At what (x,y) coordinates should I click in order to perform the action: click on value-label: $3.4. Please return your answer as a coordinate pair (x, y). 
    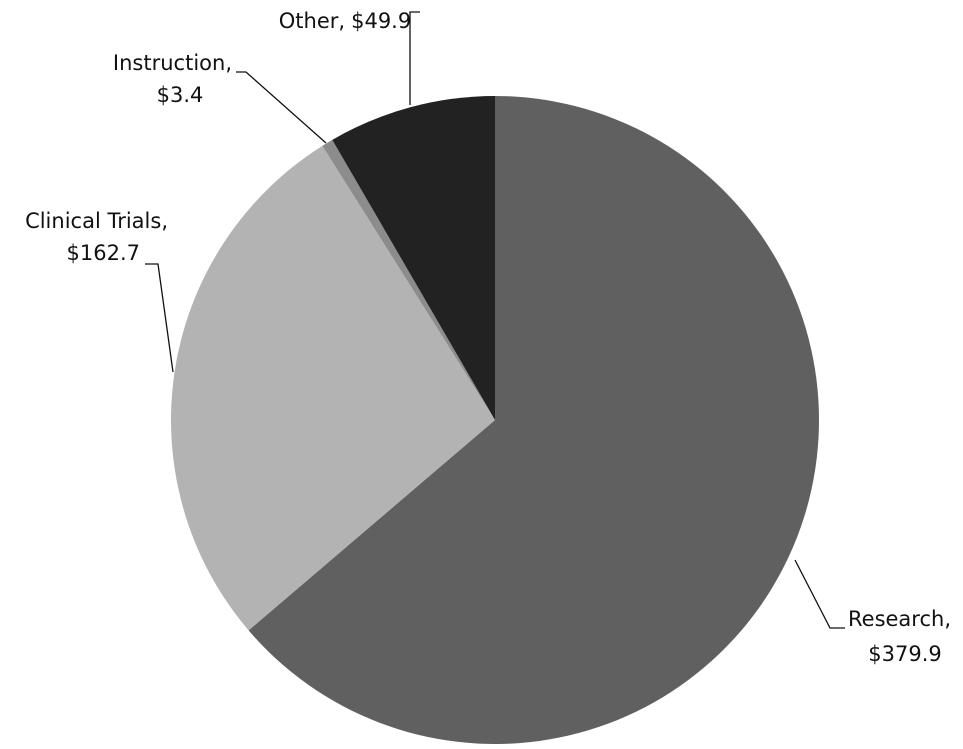
    Looking at the image, I should click on (180, 95).